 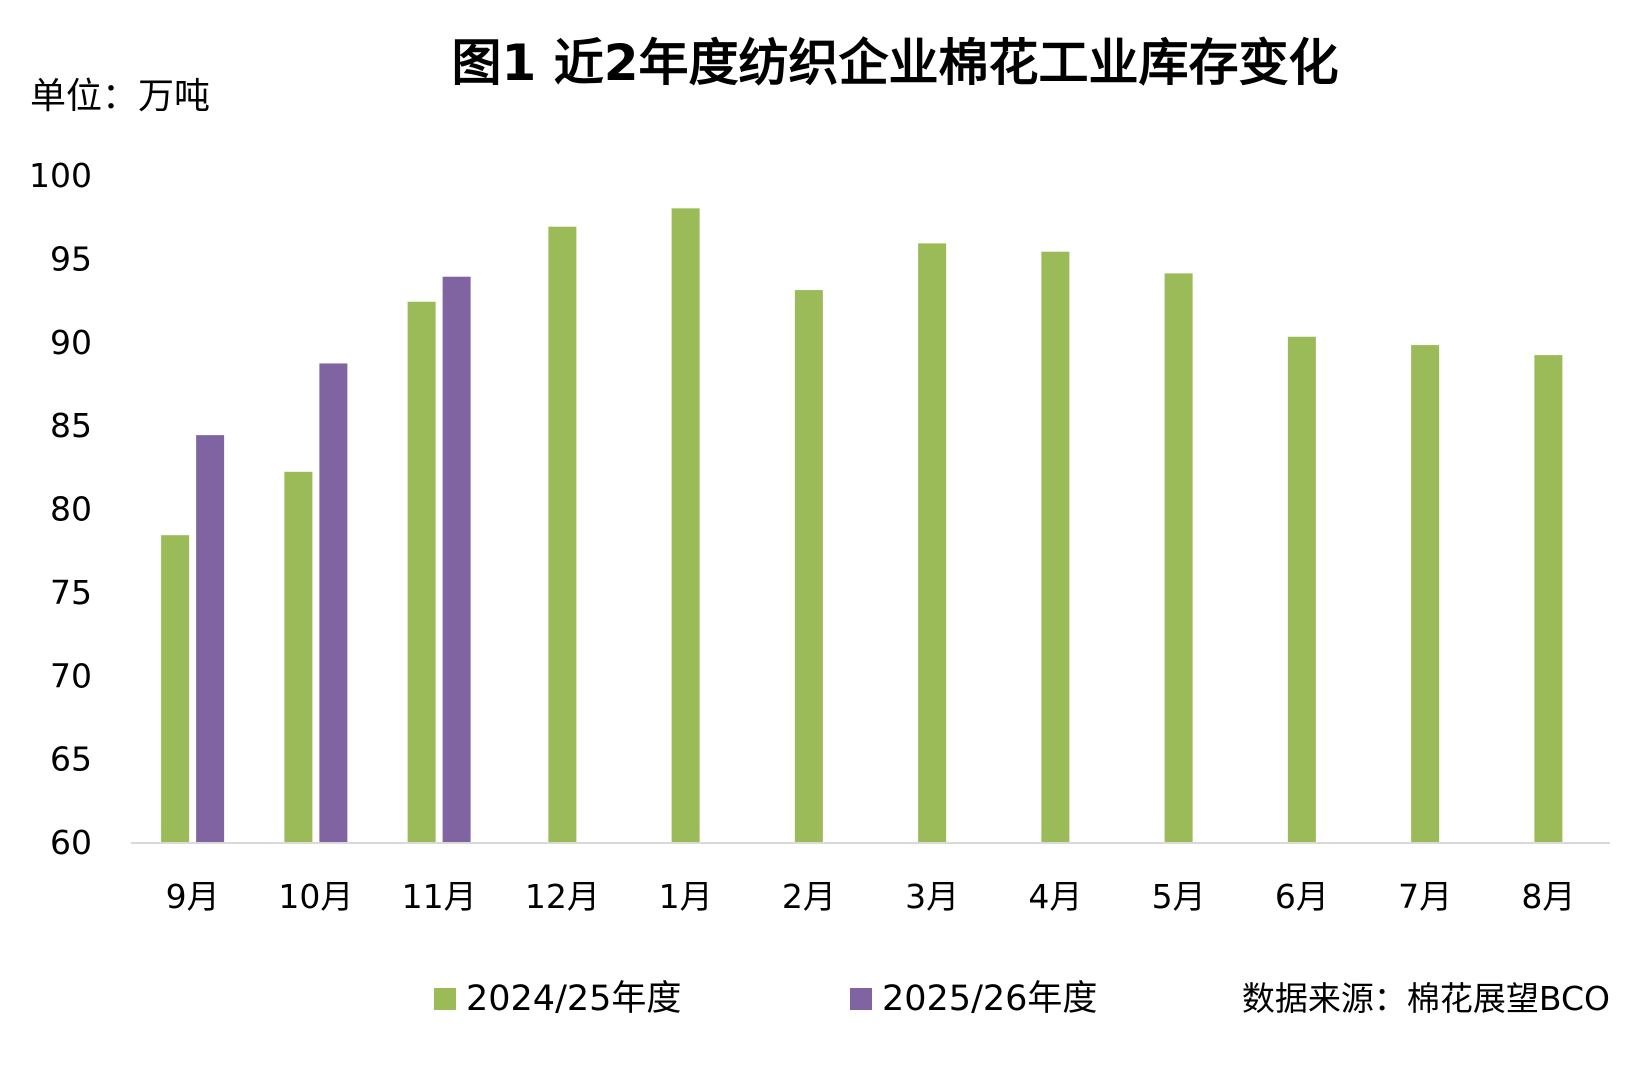 What do you see at coordinates (895, 63) in the screenshot?
I see `chart-title: 图1 近2年度纺织企业棉花工业库存变化` at bounding box center [895, 63].